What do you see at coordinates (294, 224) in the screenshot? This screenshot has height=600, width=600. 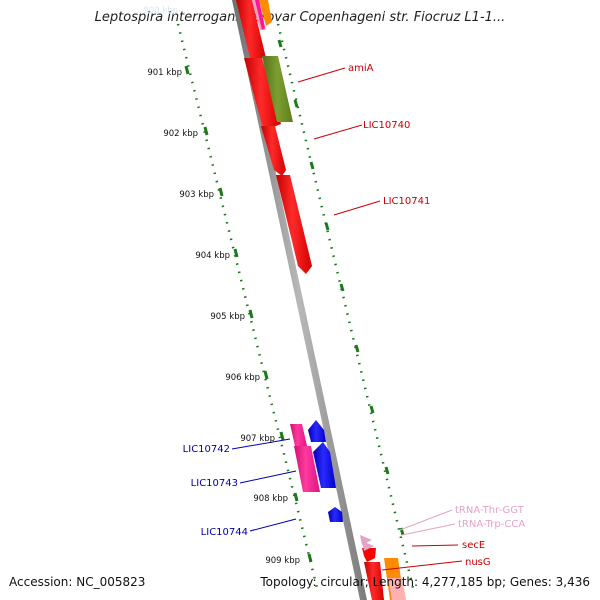 I see `feature-LIC10741` at bounding box center [294, 224].